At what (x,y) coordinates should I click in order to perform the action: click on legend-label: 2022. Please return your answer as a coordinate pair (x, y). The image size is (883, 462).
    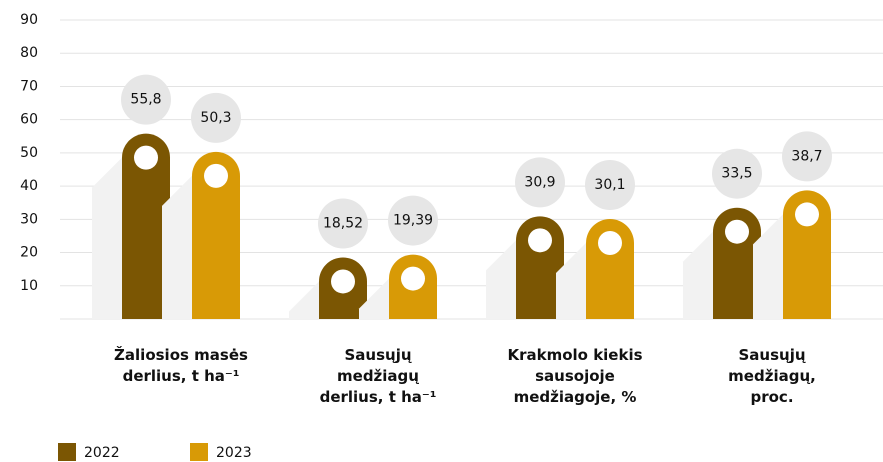
    Looking at the image, I should click on (102, 453).